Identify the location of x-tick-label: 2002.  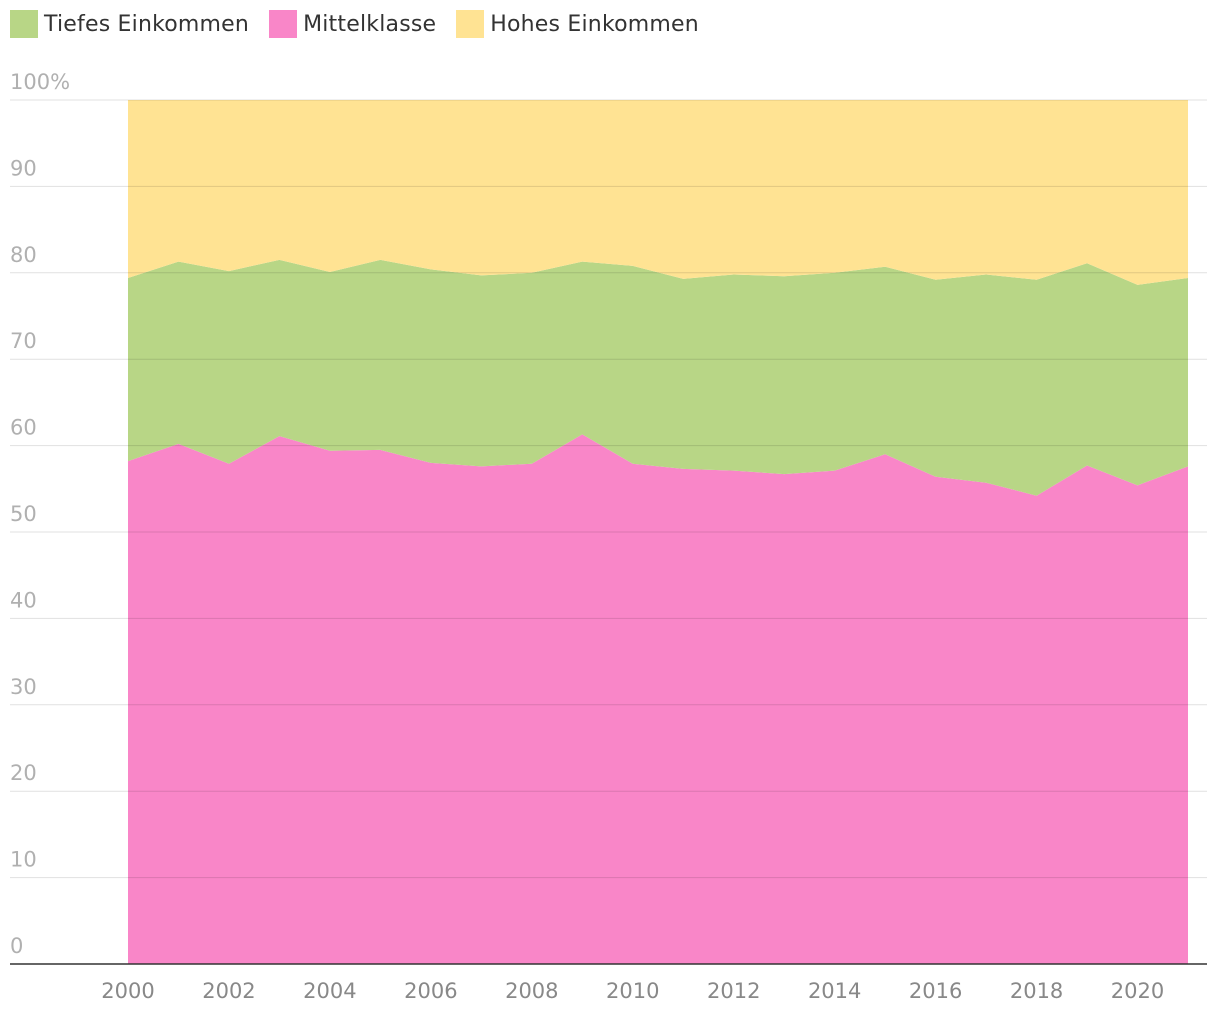
(228, 991).